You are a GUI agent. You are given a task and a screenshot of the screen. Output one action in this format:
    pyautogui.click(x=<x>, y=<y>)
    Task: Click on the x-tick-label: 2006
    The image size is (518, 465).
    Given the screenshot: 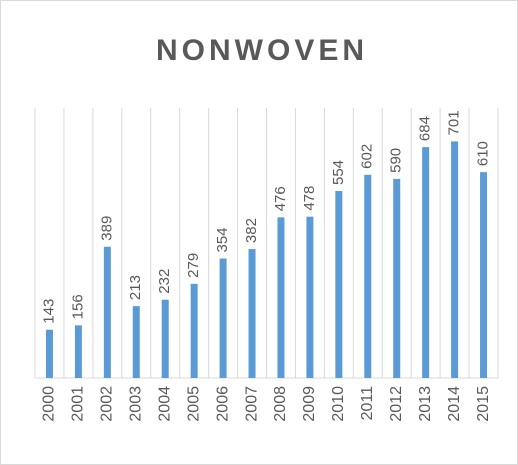 What is the action you would take?
    pyautogui.click(x=222, y=404)
    